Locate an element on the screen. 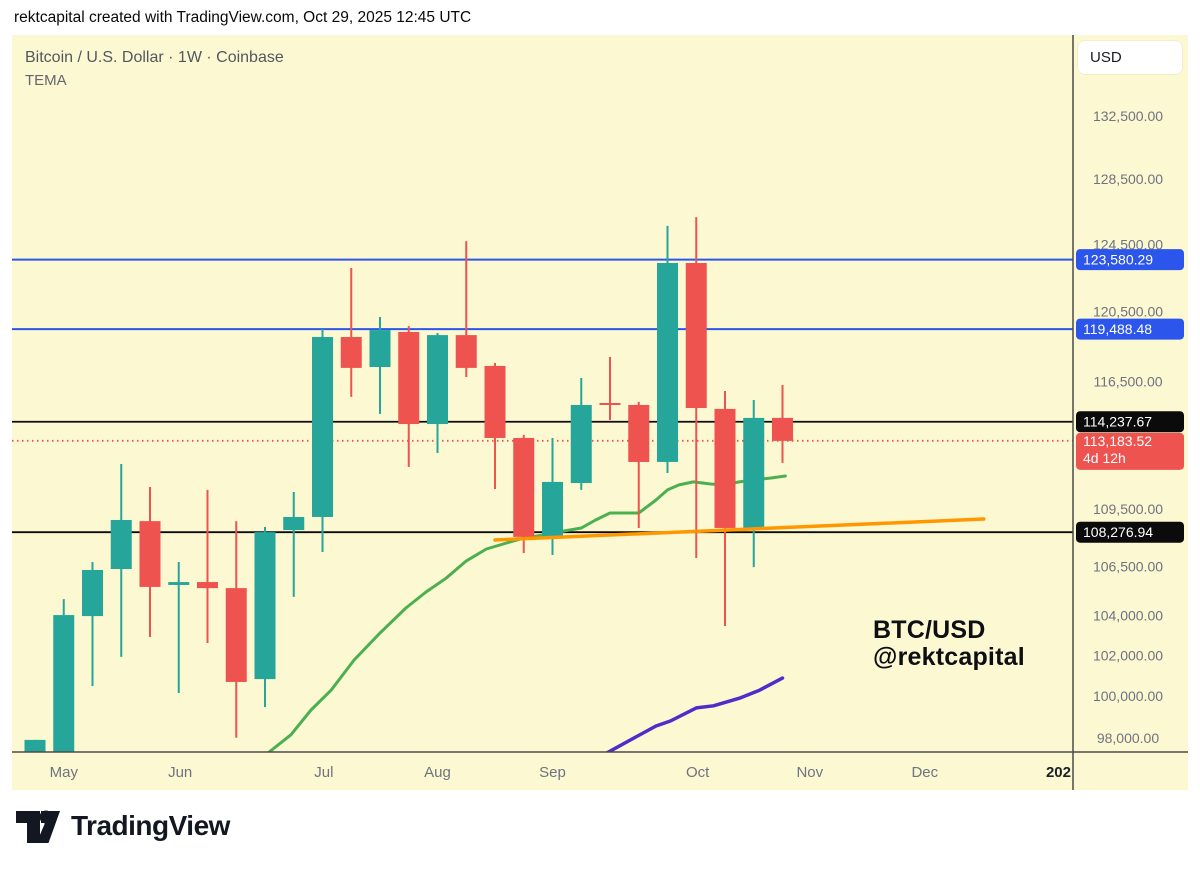 The width and height of the screenshot is (1200, 869). svg-text: 119,488.48 is located at coordinates (1117, 329).